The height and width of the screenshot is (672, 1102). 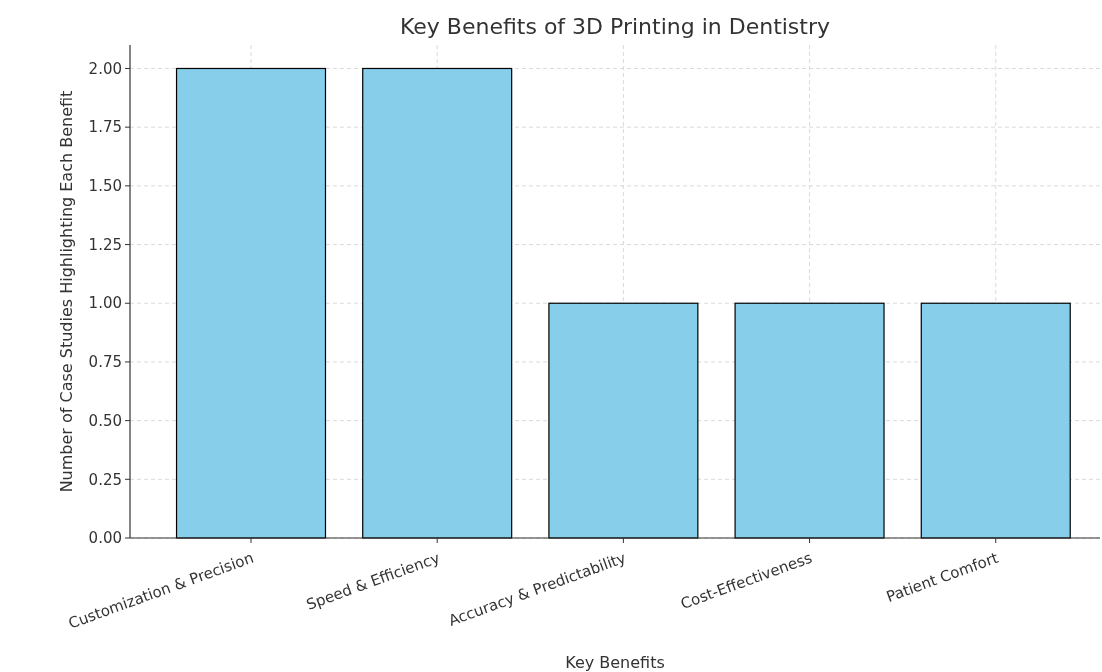 I want to click on y-tick-label: 0.50, so click(x=105, y=420).